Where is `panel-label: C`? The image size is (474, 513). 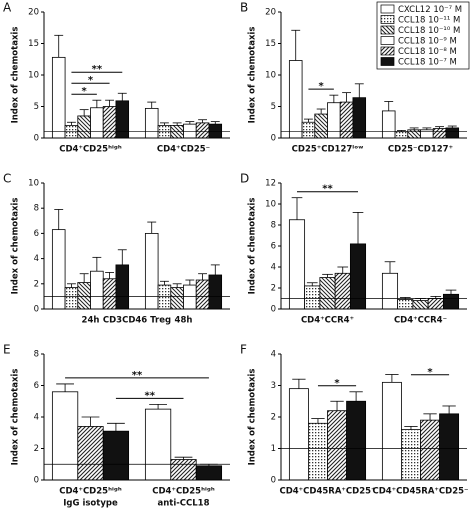
panel-label: C is located at coordinates (7, 179).